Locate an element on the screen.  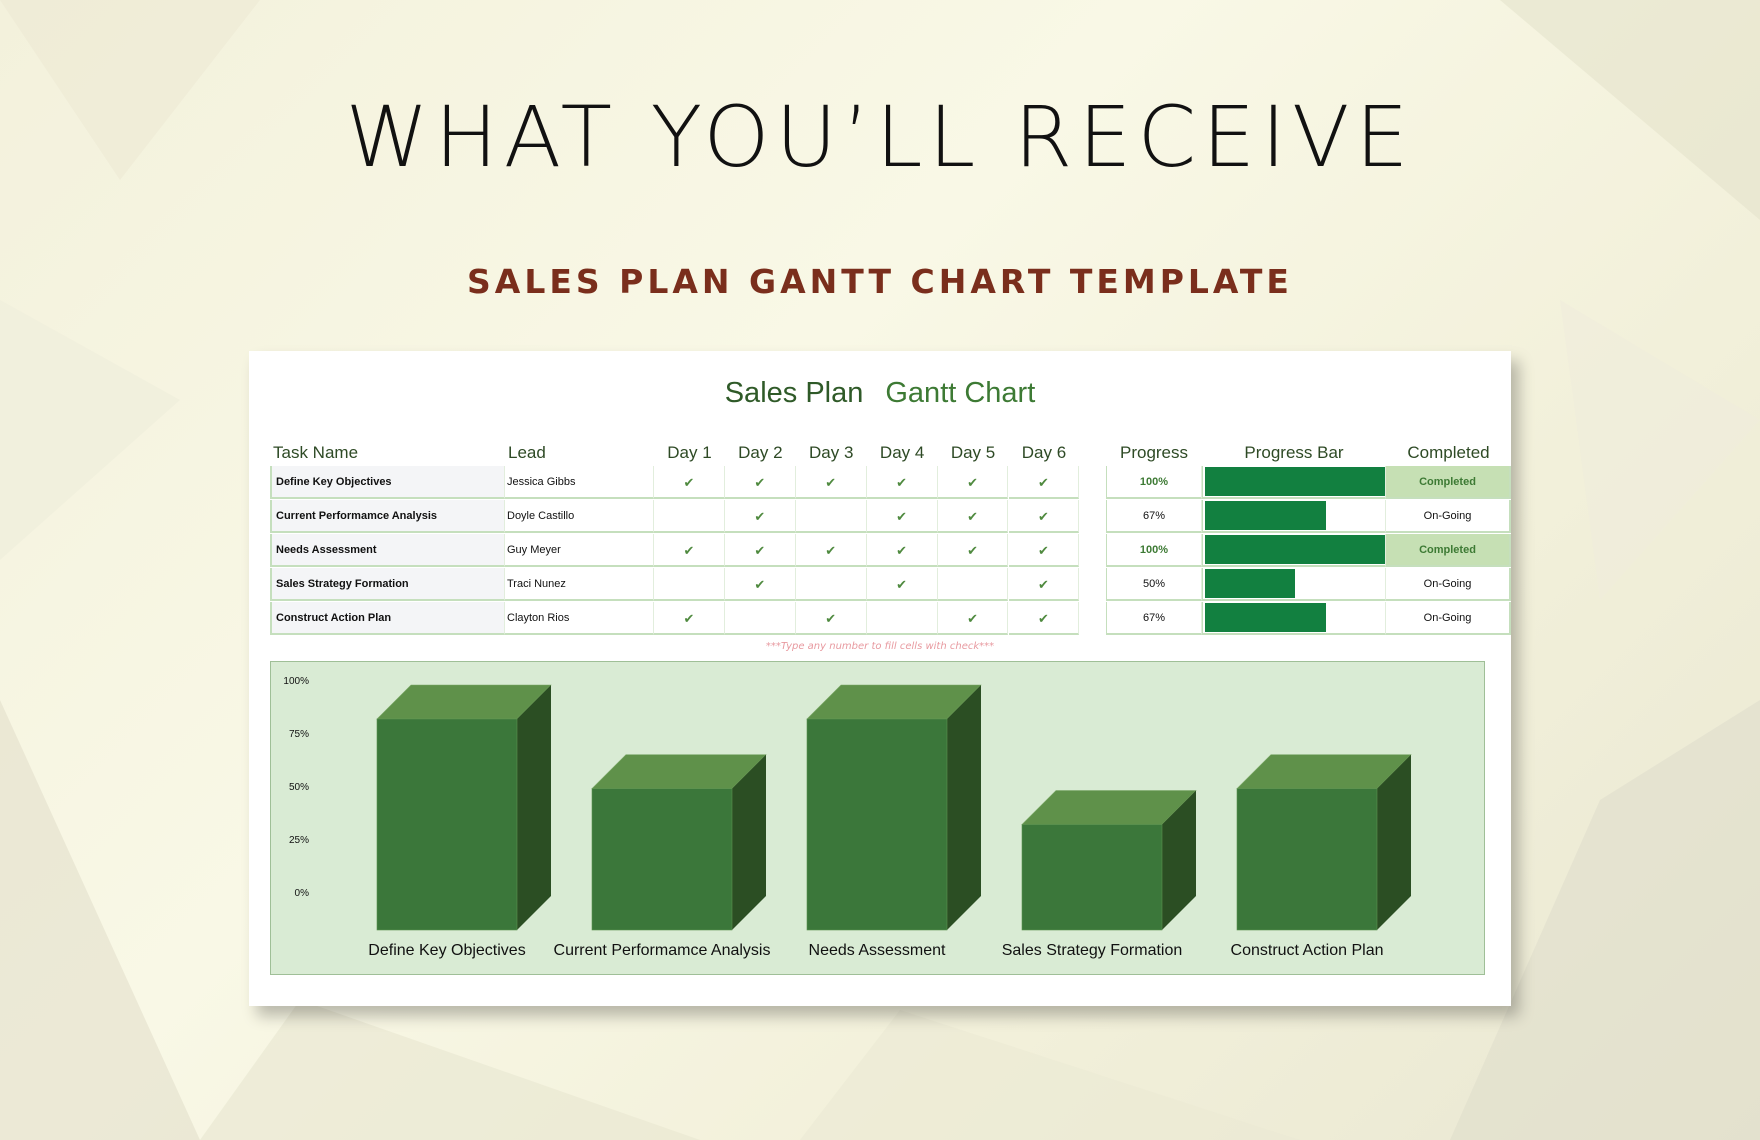
column-header-task: Task Name is located at coordinates (316, 452).